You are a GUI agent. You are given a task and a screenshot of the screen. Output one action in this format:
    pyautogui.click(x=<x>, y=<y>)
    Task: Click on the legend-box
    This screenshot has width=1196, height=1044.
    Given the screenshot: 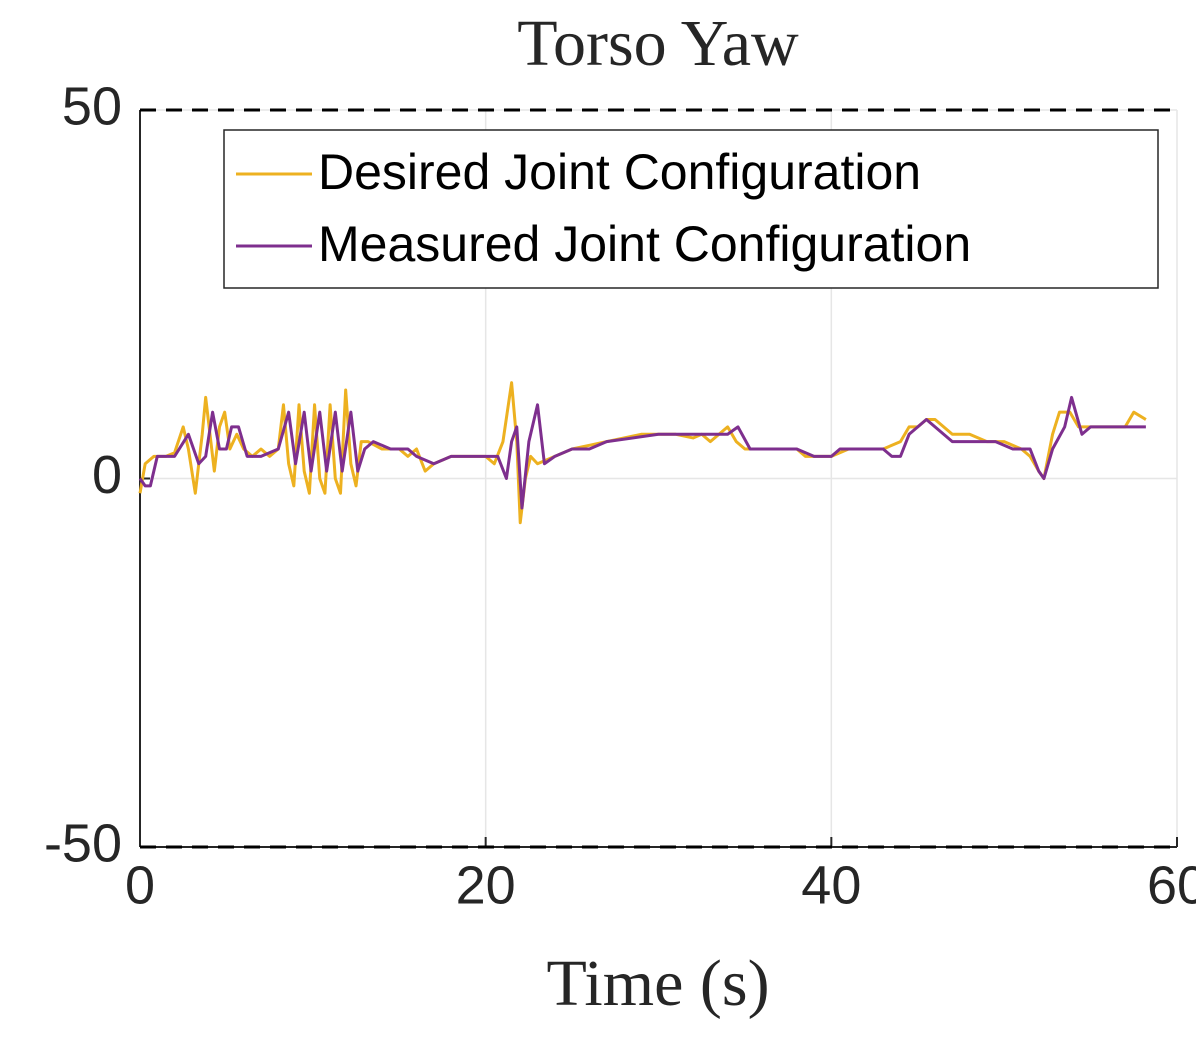 What is the action you would take?
    pyautogui.click(x=691, y=209)
    